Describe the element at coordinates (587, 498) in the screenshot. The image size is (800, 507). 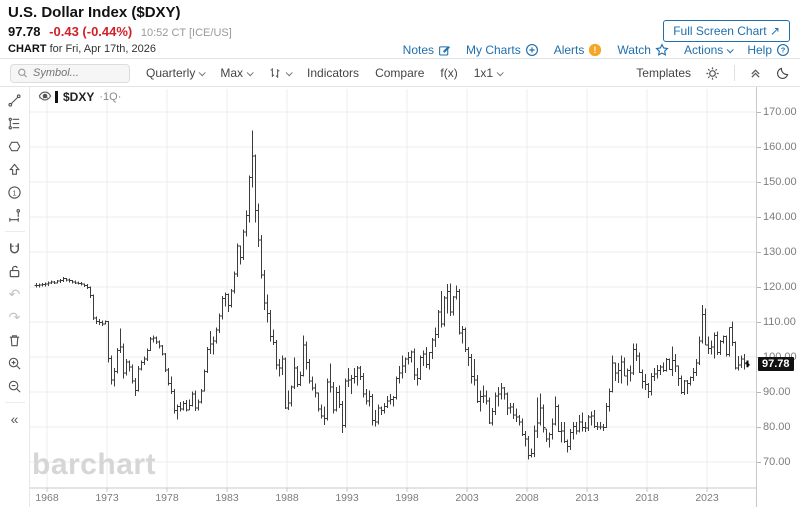
I see `x-axis-label: 2013` at that location.